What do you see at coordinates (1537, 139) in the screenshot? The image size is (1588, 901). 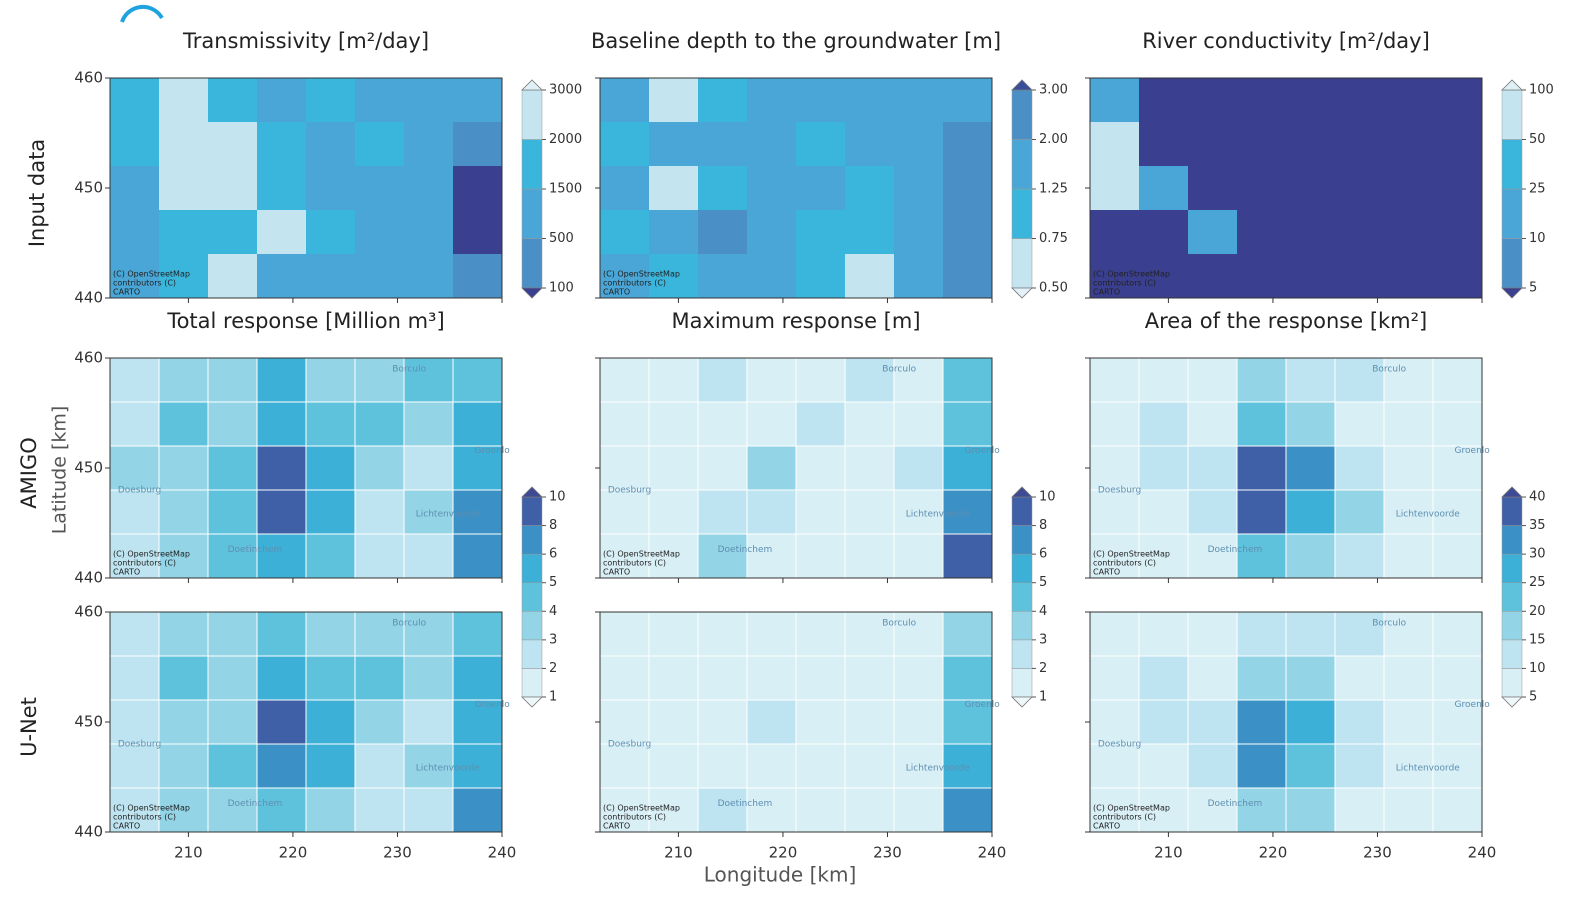 I see `colorbar-tick-label: 50` at bounding box center [1537, 139].